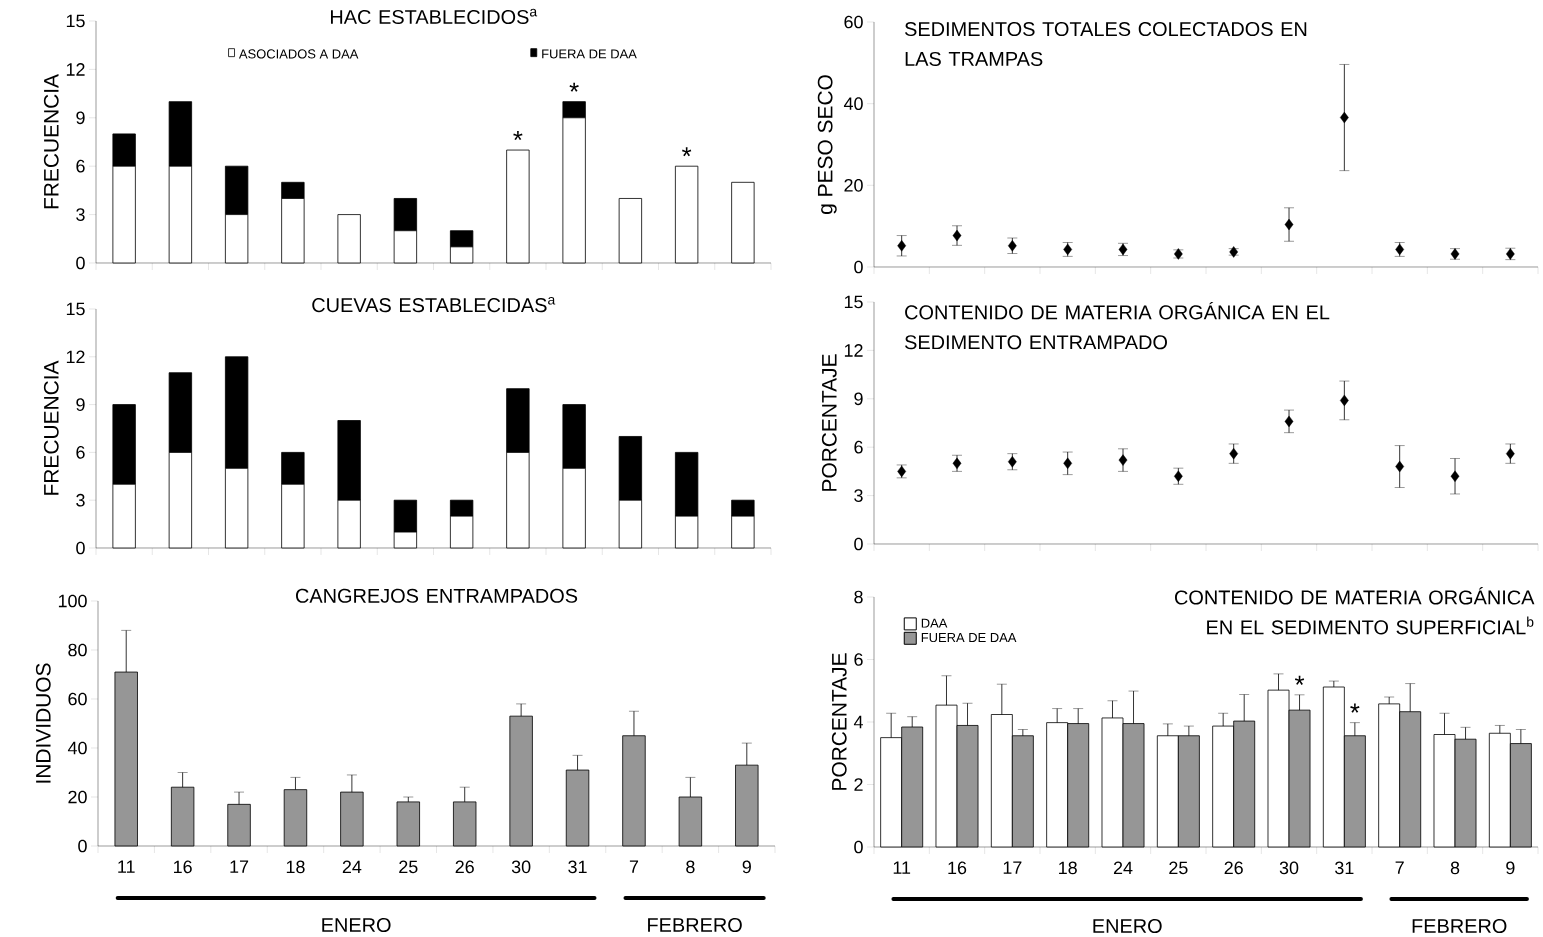  What do you see at coordinates (1117, 325) in the screenshot?
I see `text: CONTENIDO DE MATERIA ORGÁNICA EN EL SEDIMENTO ENTRAMPADO` at bounding box center [1117, 325].